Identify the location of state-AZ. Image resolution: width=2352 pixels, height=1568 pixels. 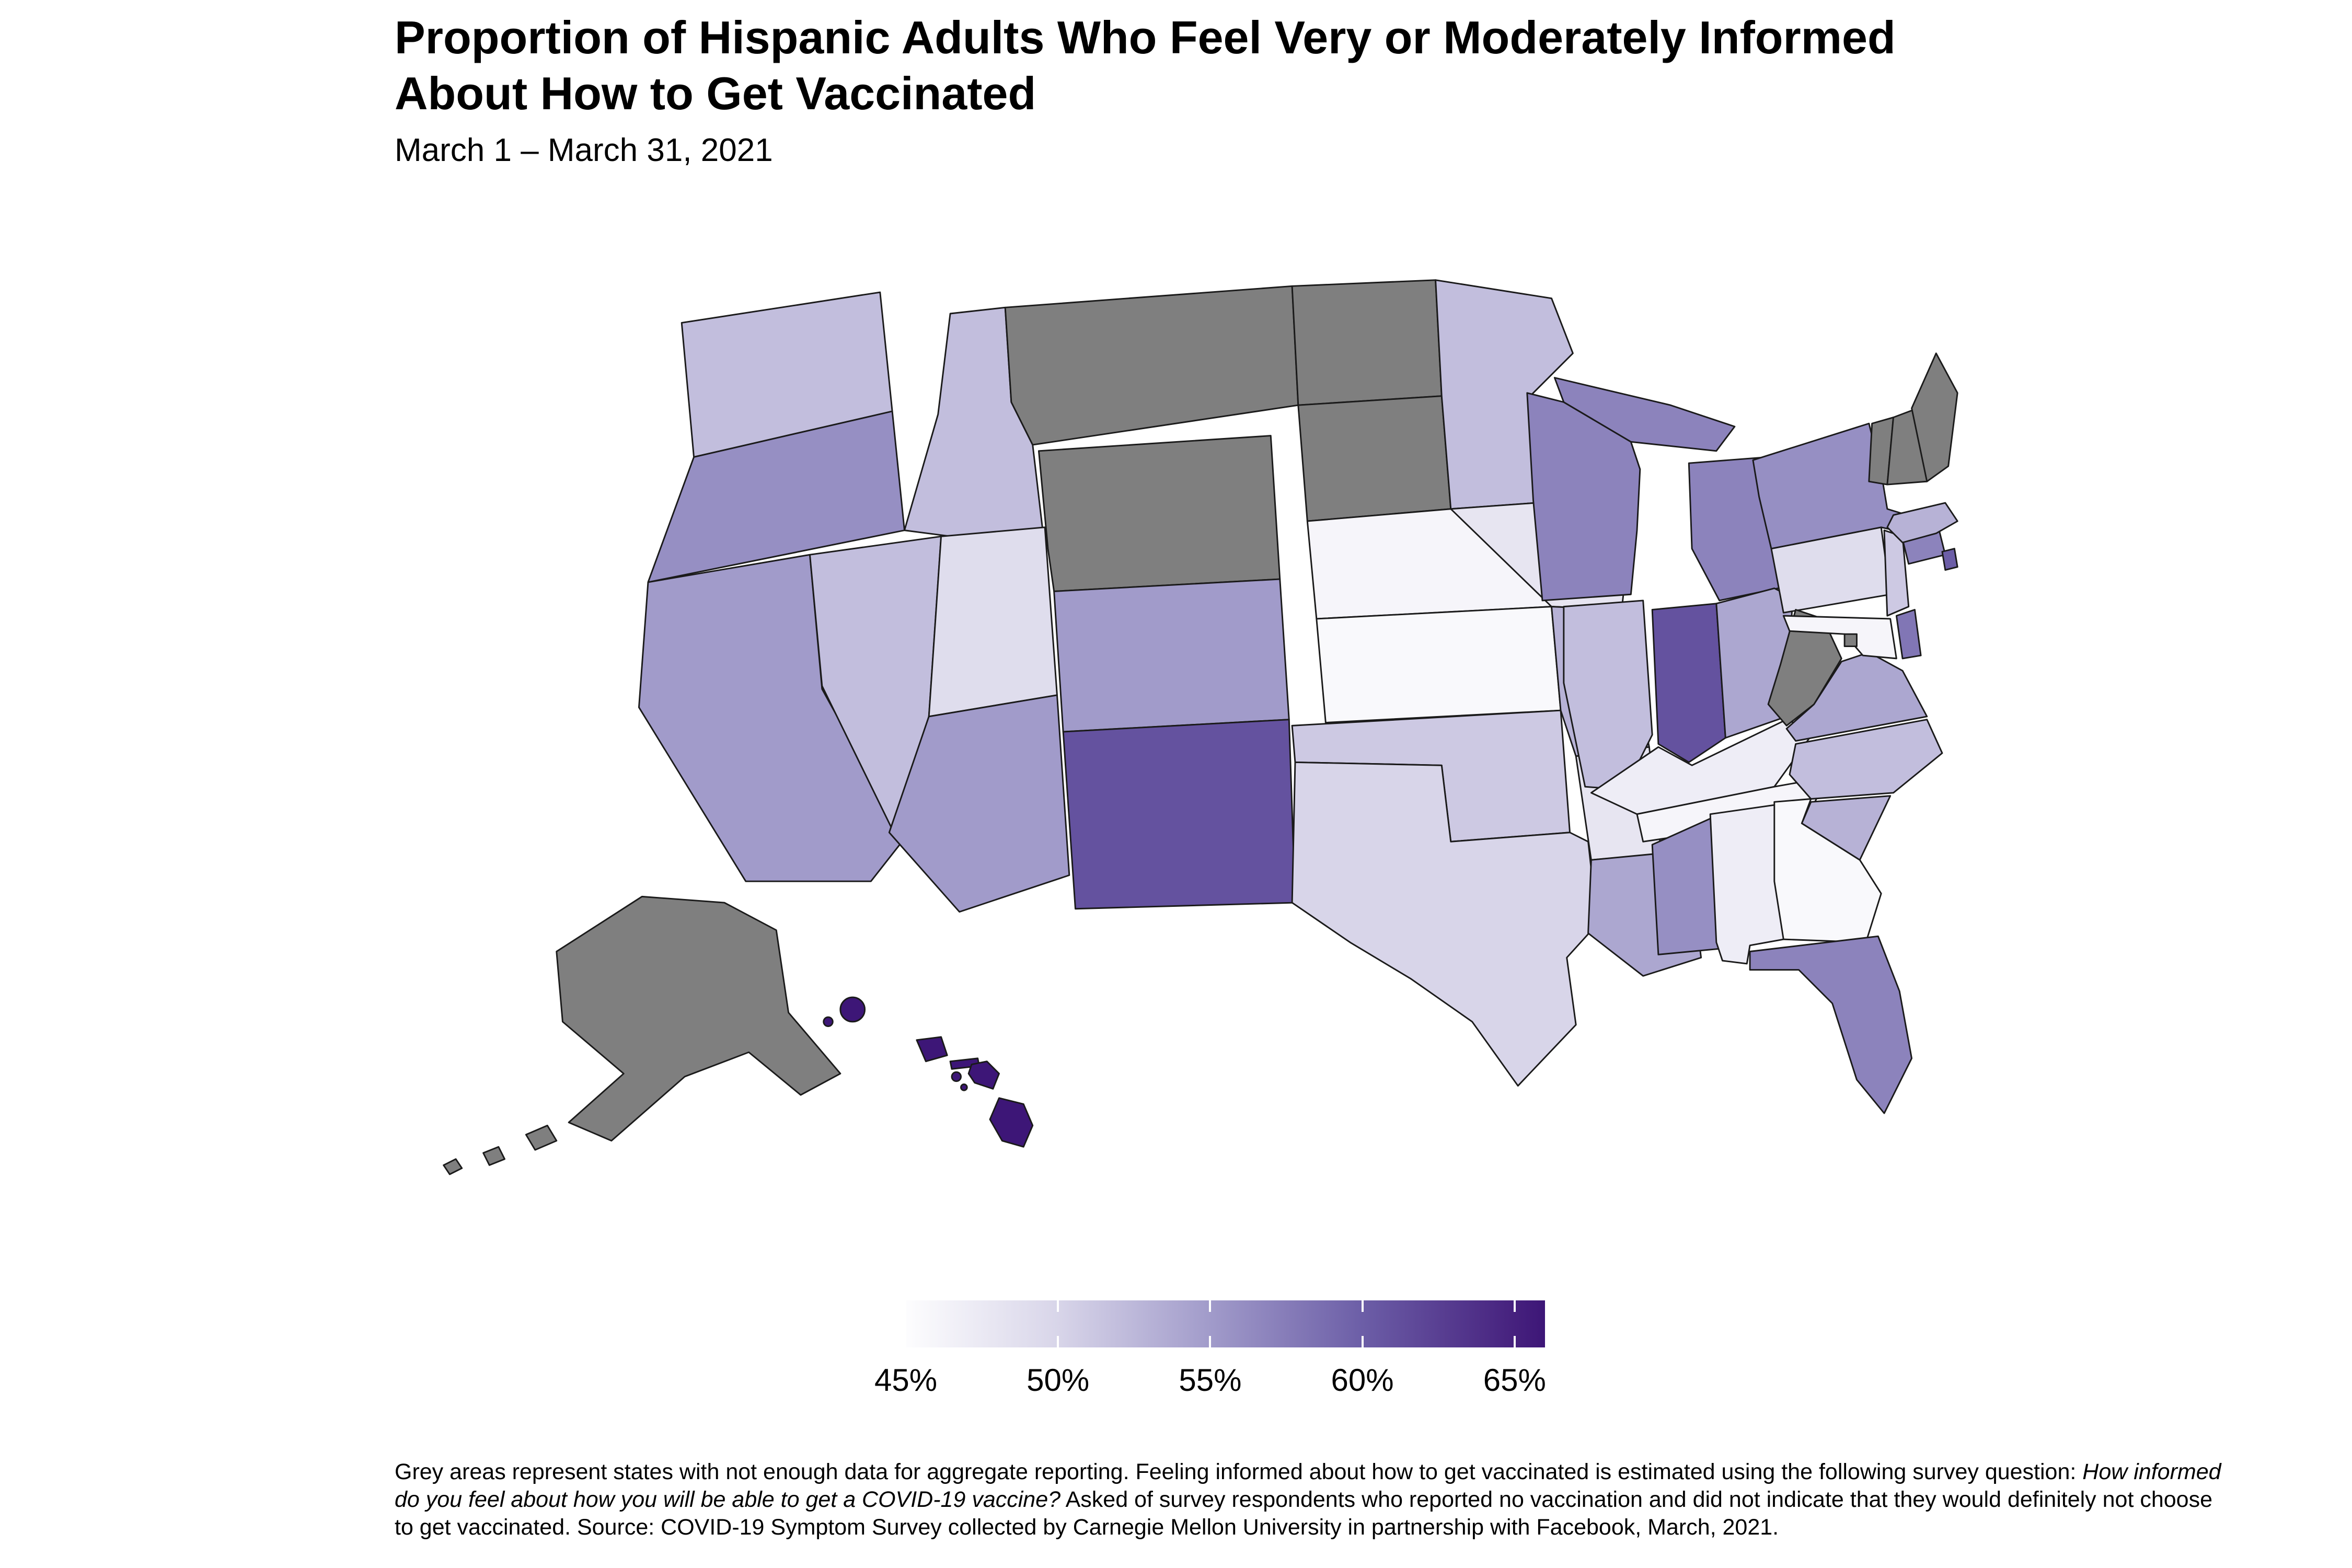
(979, 803).